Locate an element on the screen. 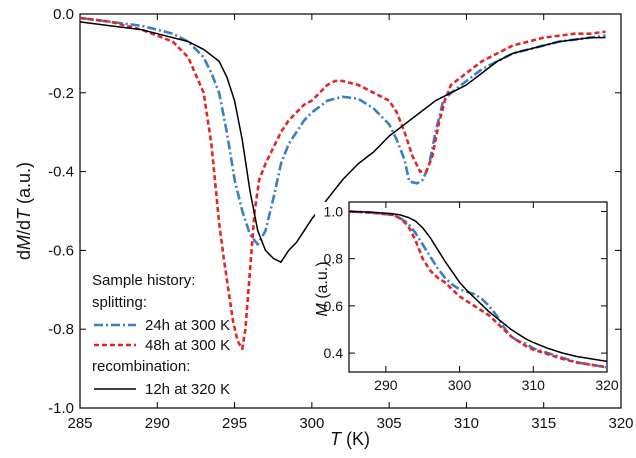 The width and height of the screenshot is (636, 458). y-axis-label-mid: /d is located at coordinates (24, 227).